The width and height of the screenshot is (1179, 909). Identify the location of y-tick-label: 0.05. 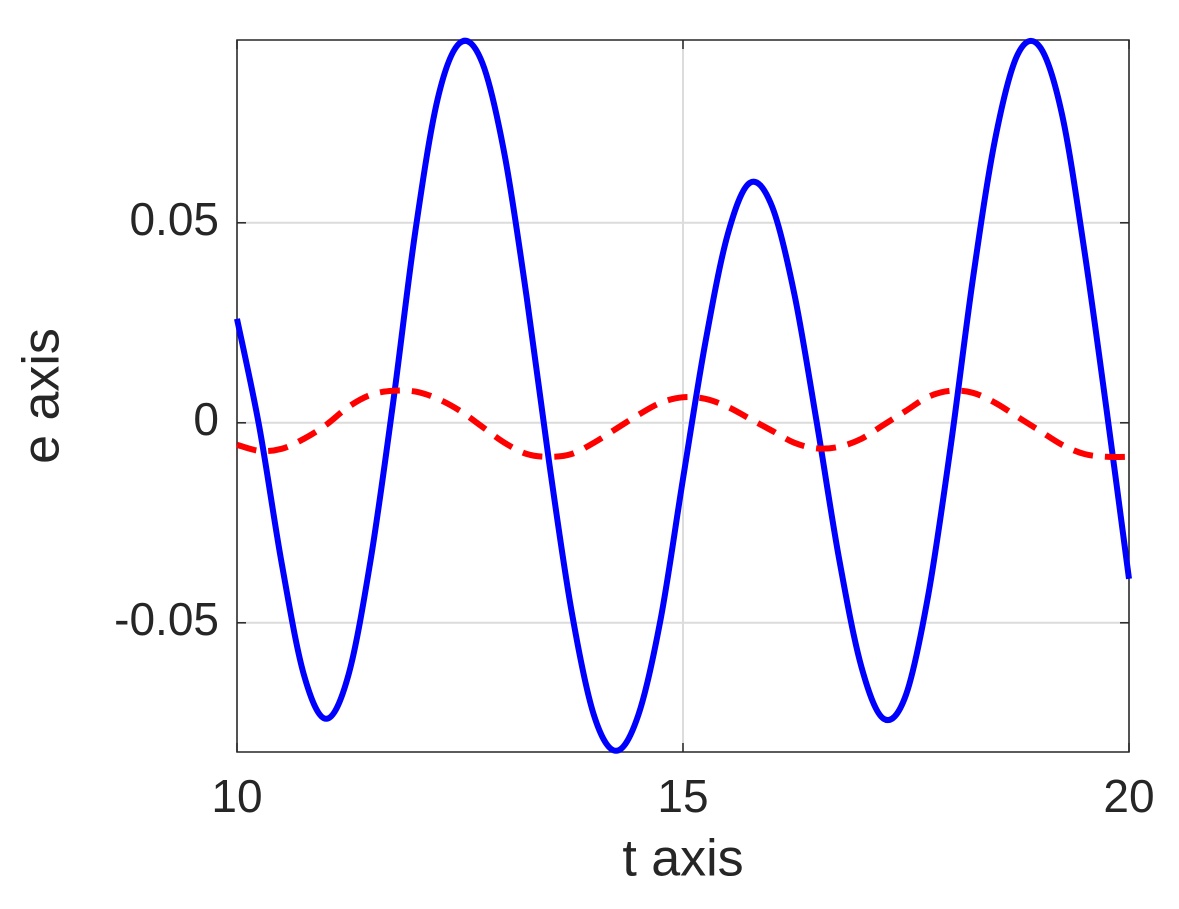
(174, 219).